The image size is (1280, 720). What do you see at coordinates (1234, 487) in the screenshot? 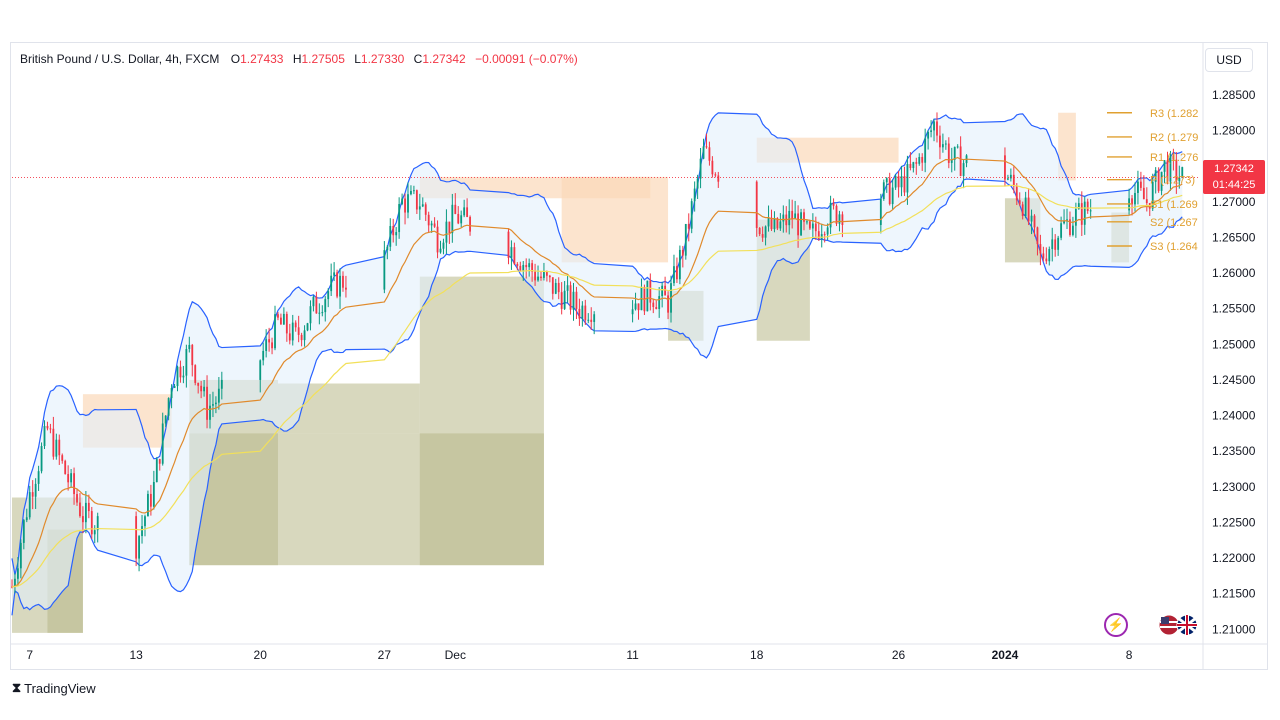
I see `price-tick-label: 1.23000` at bounding box center [1234, 487].